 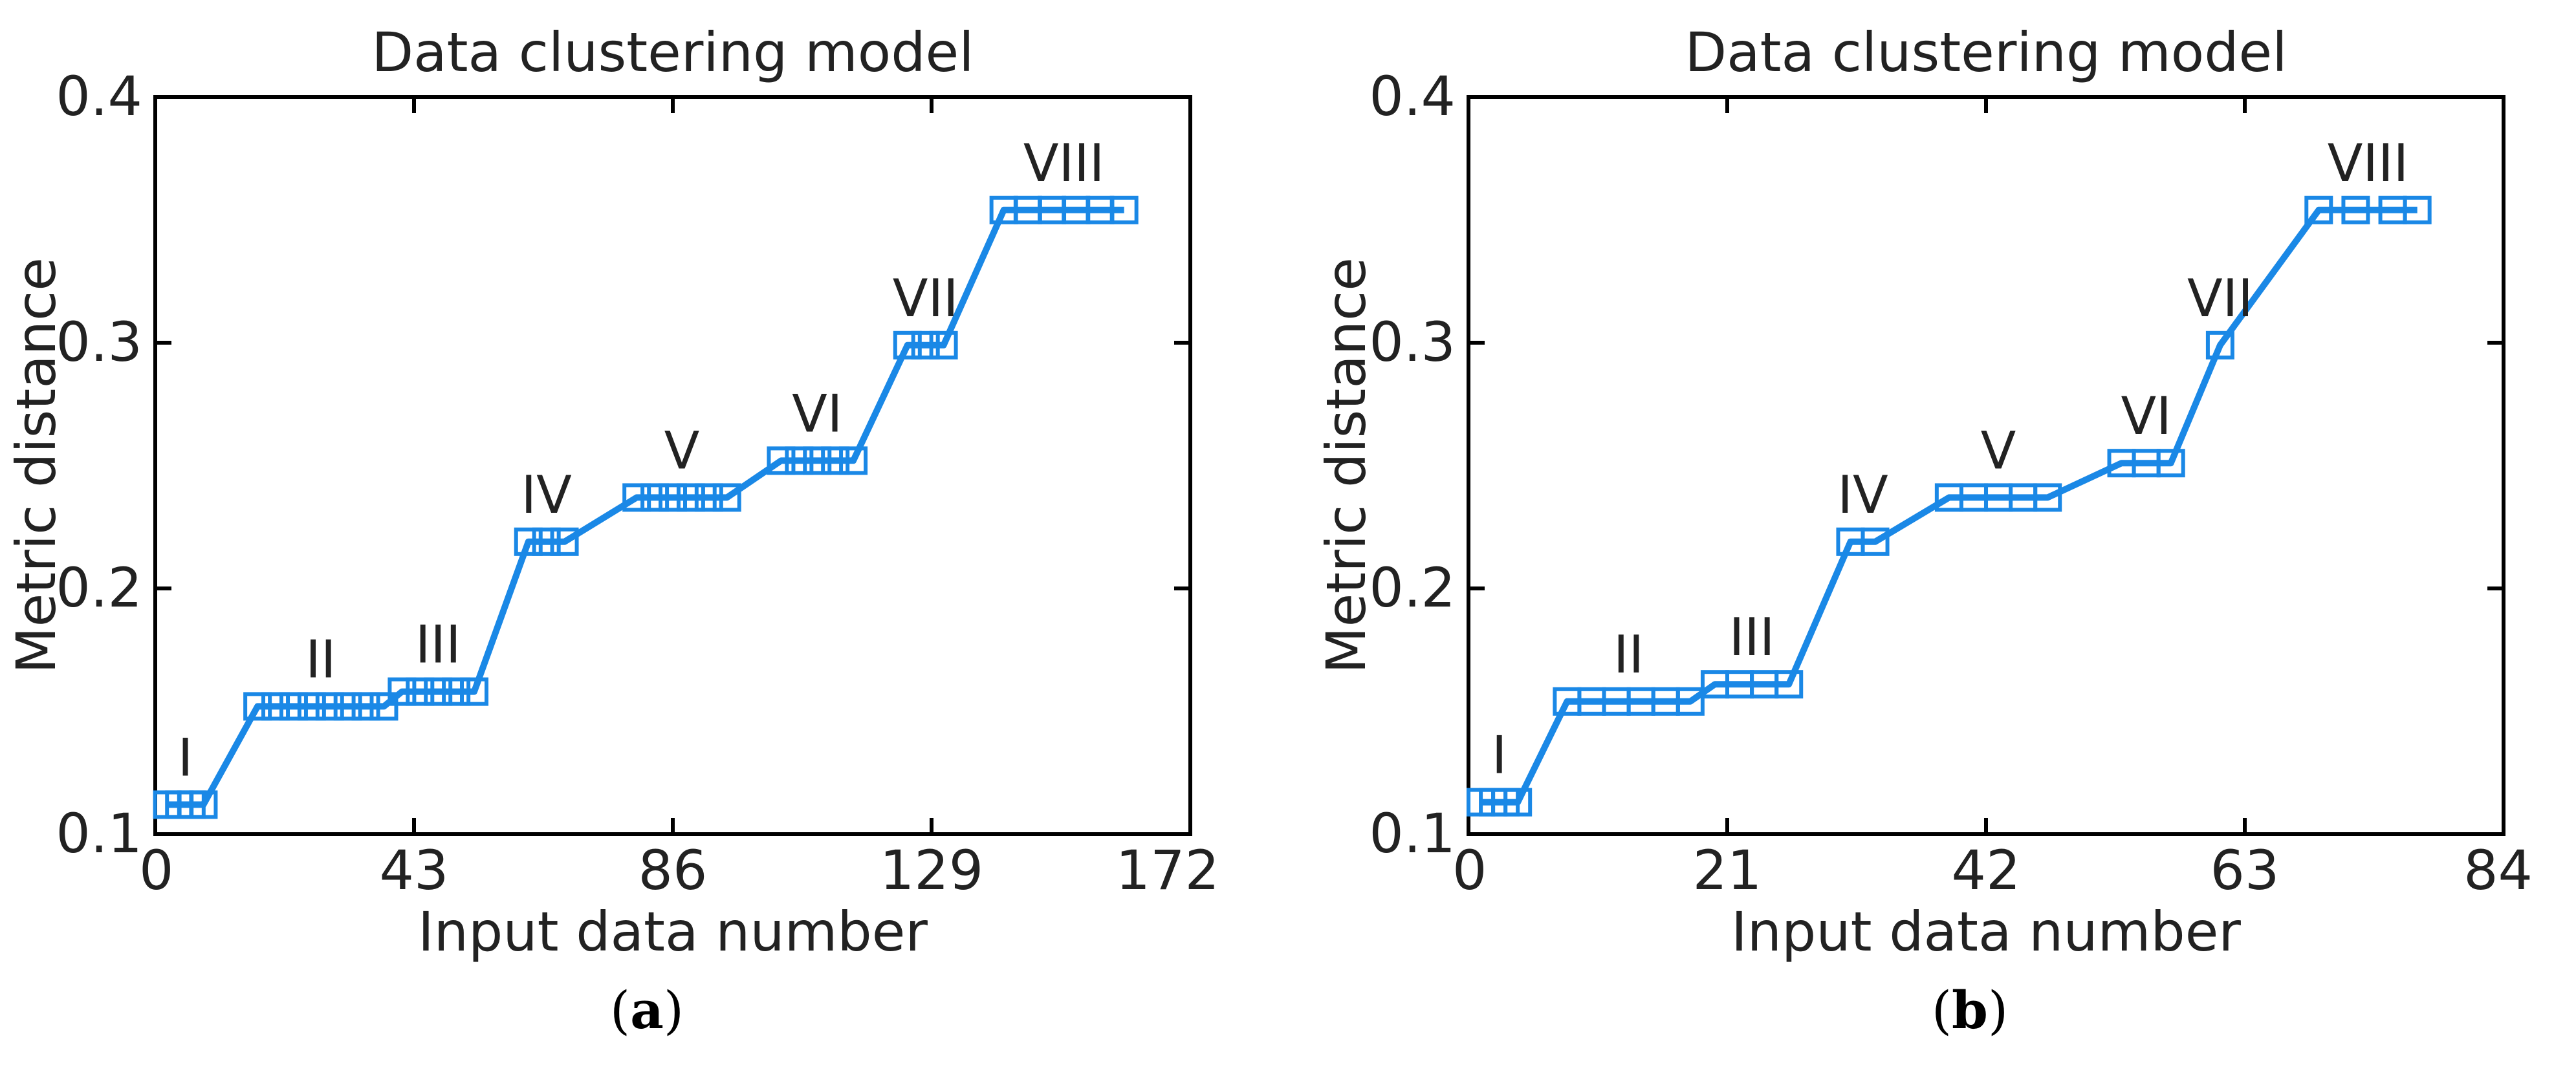 I want to click on panel-label-a: (a), so click(x=646, y=1010).